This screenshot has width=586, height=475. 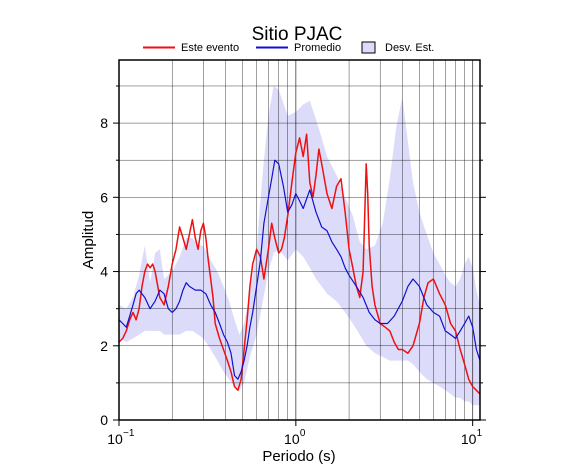 I want to click on legend-item-desv-est-: Desv. Est., so click(x=397, y=47).